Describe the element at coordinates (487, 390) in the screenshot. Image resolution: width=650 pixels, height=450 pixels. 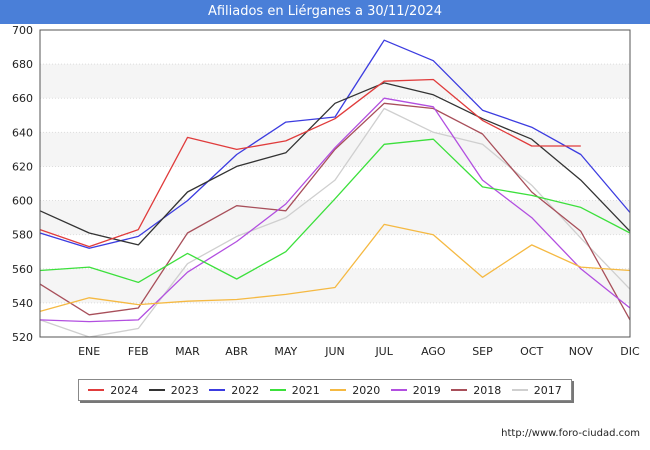
I see `legend-label: 2018` at that location.